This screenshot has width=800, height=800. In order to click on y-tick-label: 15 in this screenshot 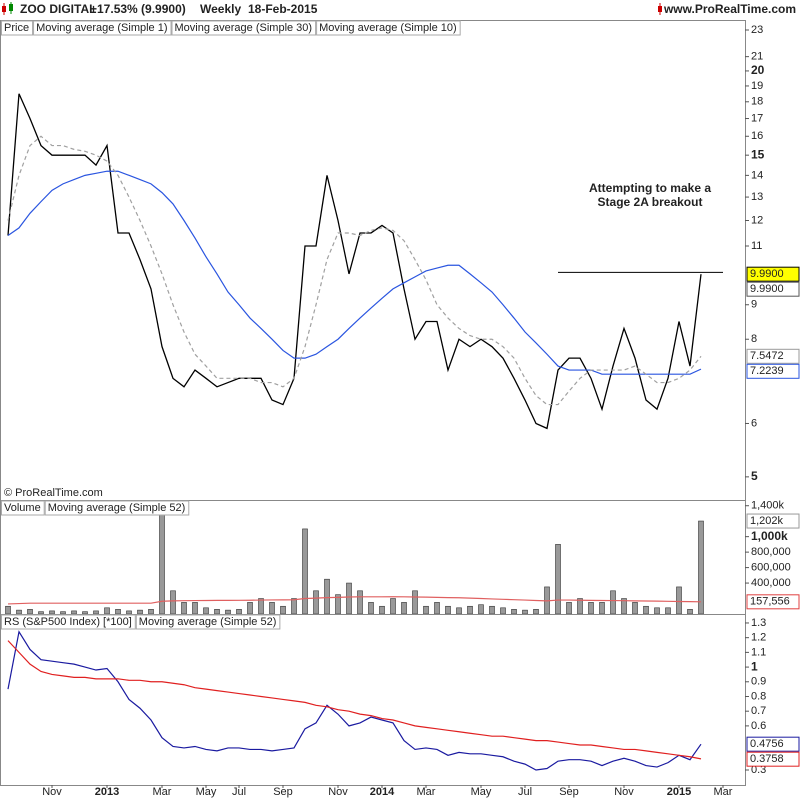, I will do `click(758, 154)`.